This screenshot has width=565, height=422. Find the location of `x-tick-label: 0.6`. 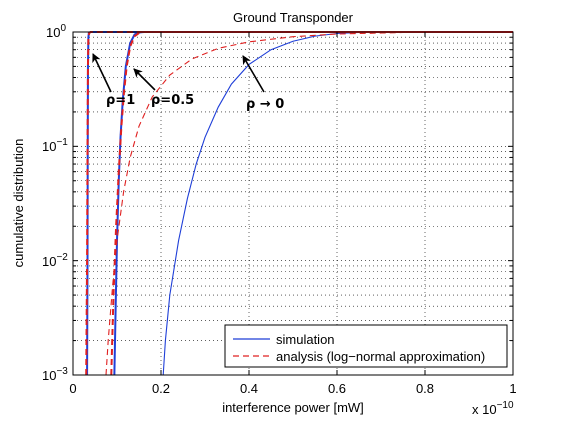

x-tick-label: 0.6 is located at coordinates (337, 388).